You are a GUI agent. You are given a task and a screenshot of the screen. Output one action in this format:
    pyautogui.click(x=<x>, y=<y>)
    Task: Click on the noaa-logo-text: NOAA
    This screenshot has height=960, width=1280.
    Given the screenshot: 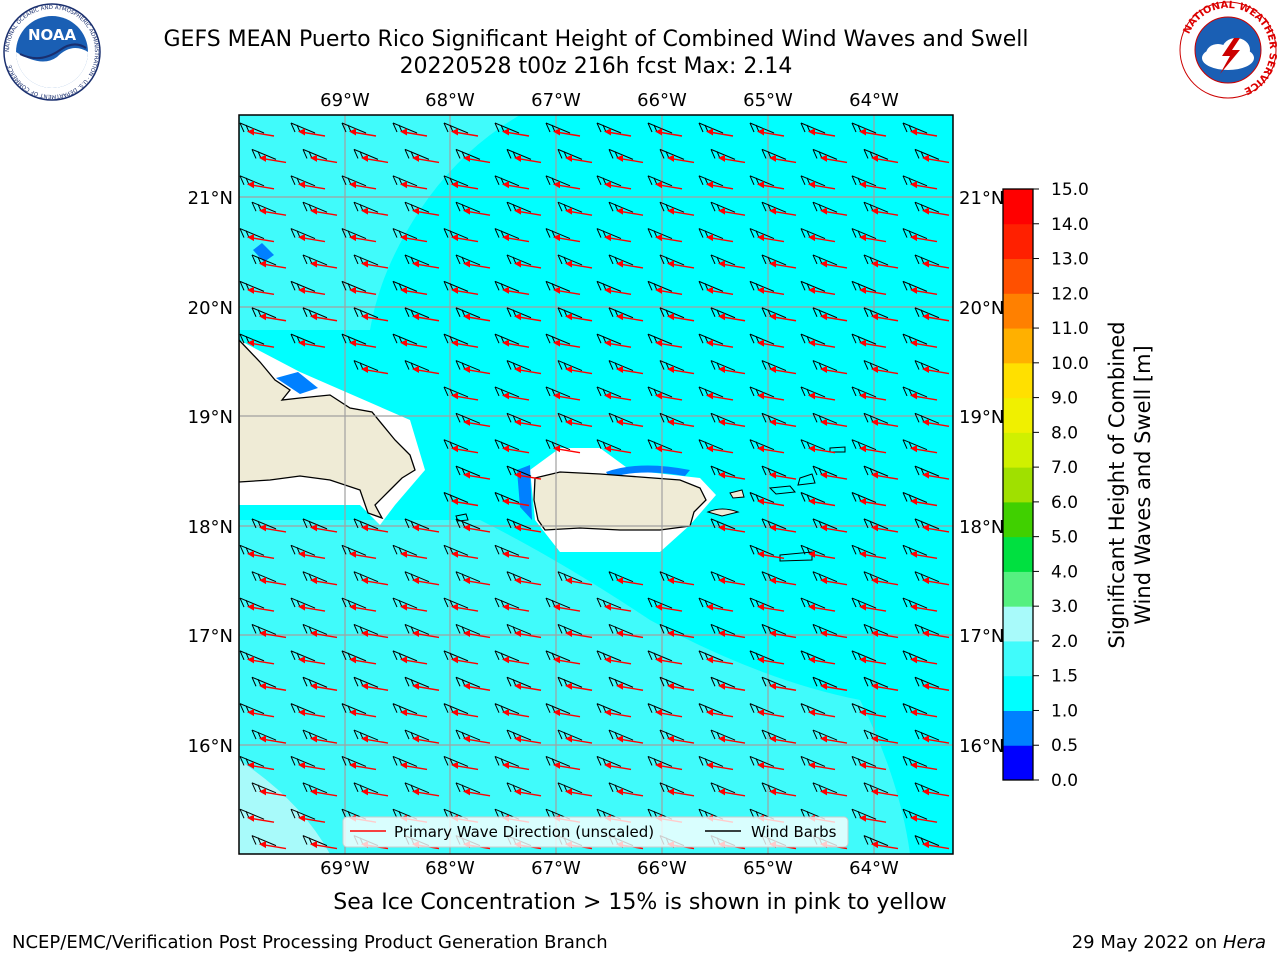 What is the action you would take?
    pyautogui.click(x=52, y=35)
    